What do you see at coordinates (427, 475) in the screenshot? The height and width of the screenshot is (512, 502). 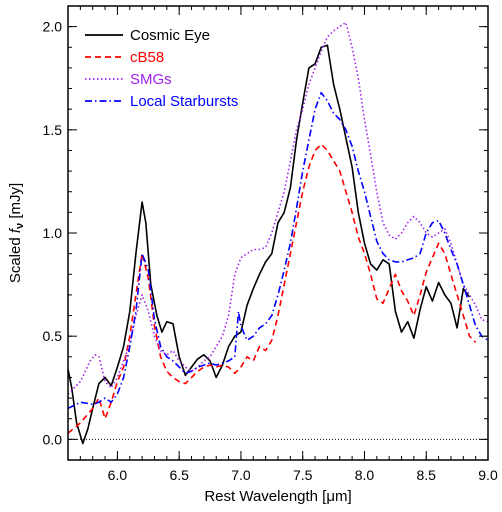 I see `x-tick-label: 8.5` at bounding box center [427, 475].